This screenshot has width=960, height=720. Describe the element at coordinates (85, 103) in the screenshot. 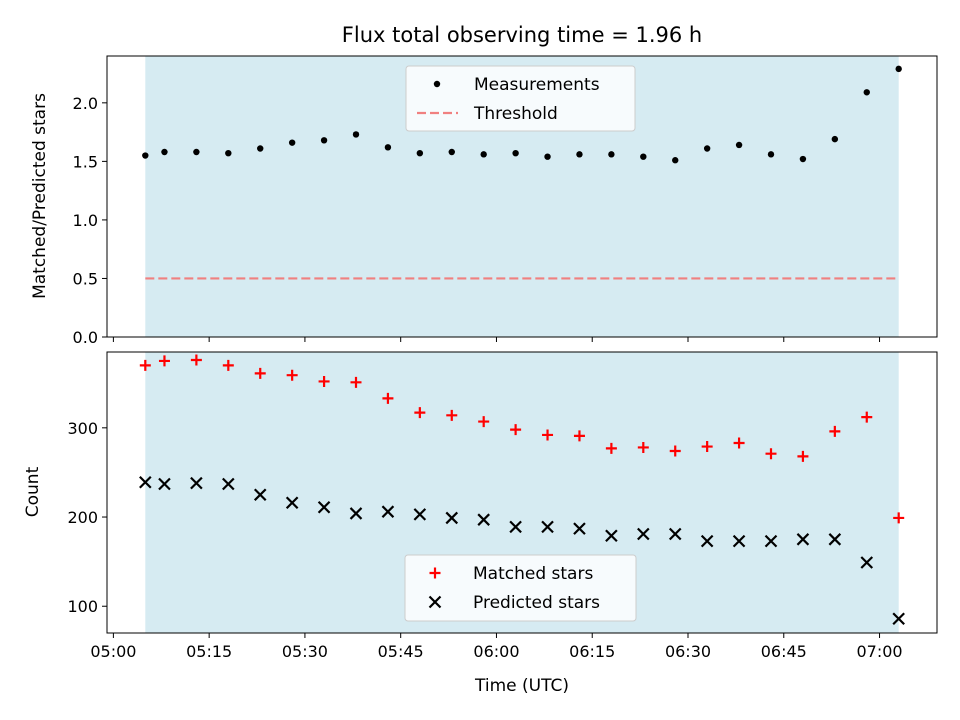

I see `top-ytick-label: 2.0` at that location.